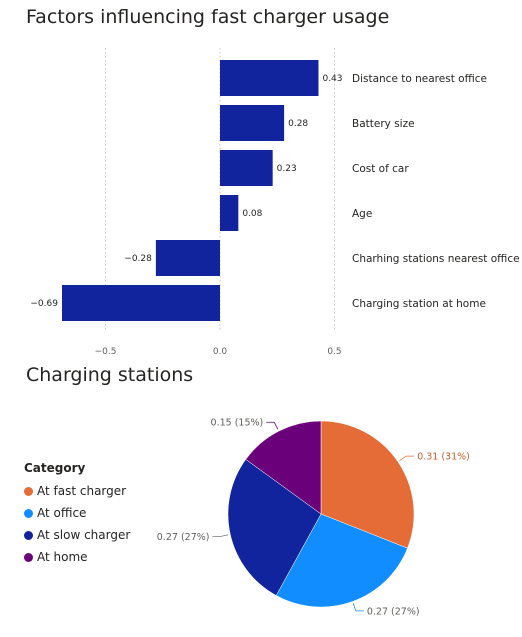 The width and height of the screenshot is (522, 637). What do you see at coordinates (252, 214) in the screenshot?
I see `bar-value-label: 0.08` at bounding box center [252, 214].